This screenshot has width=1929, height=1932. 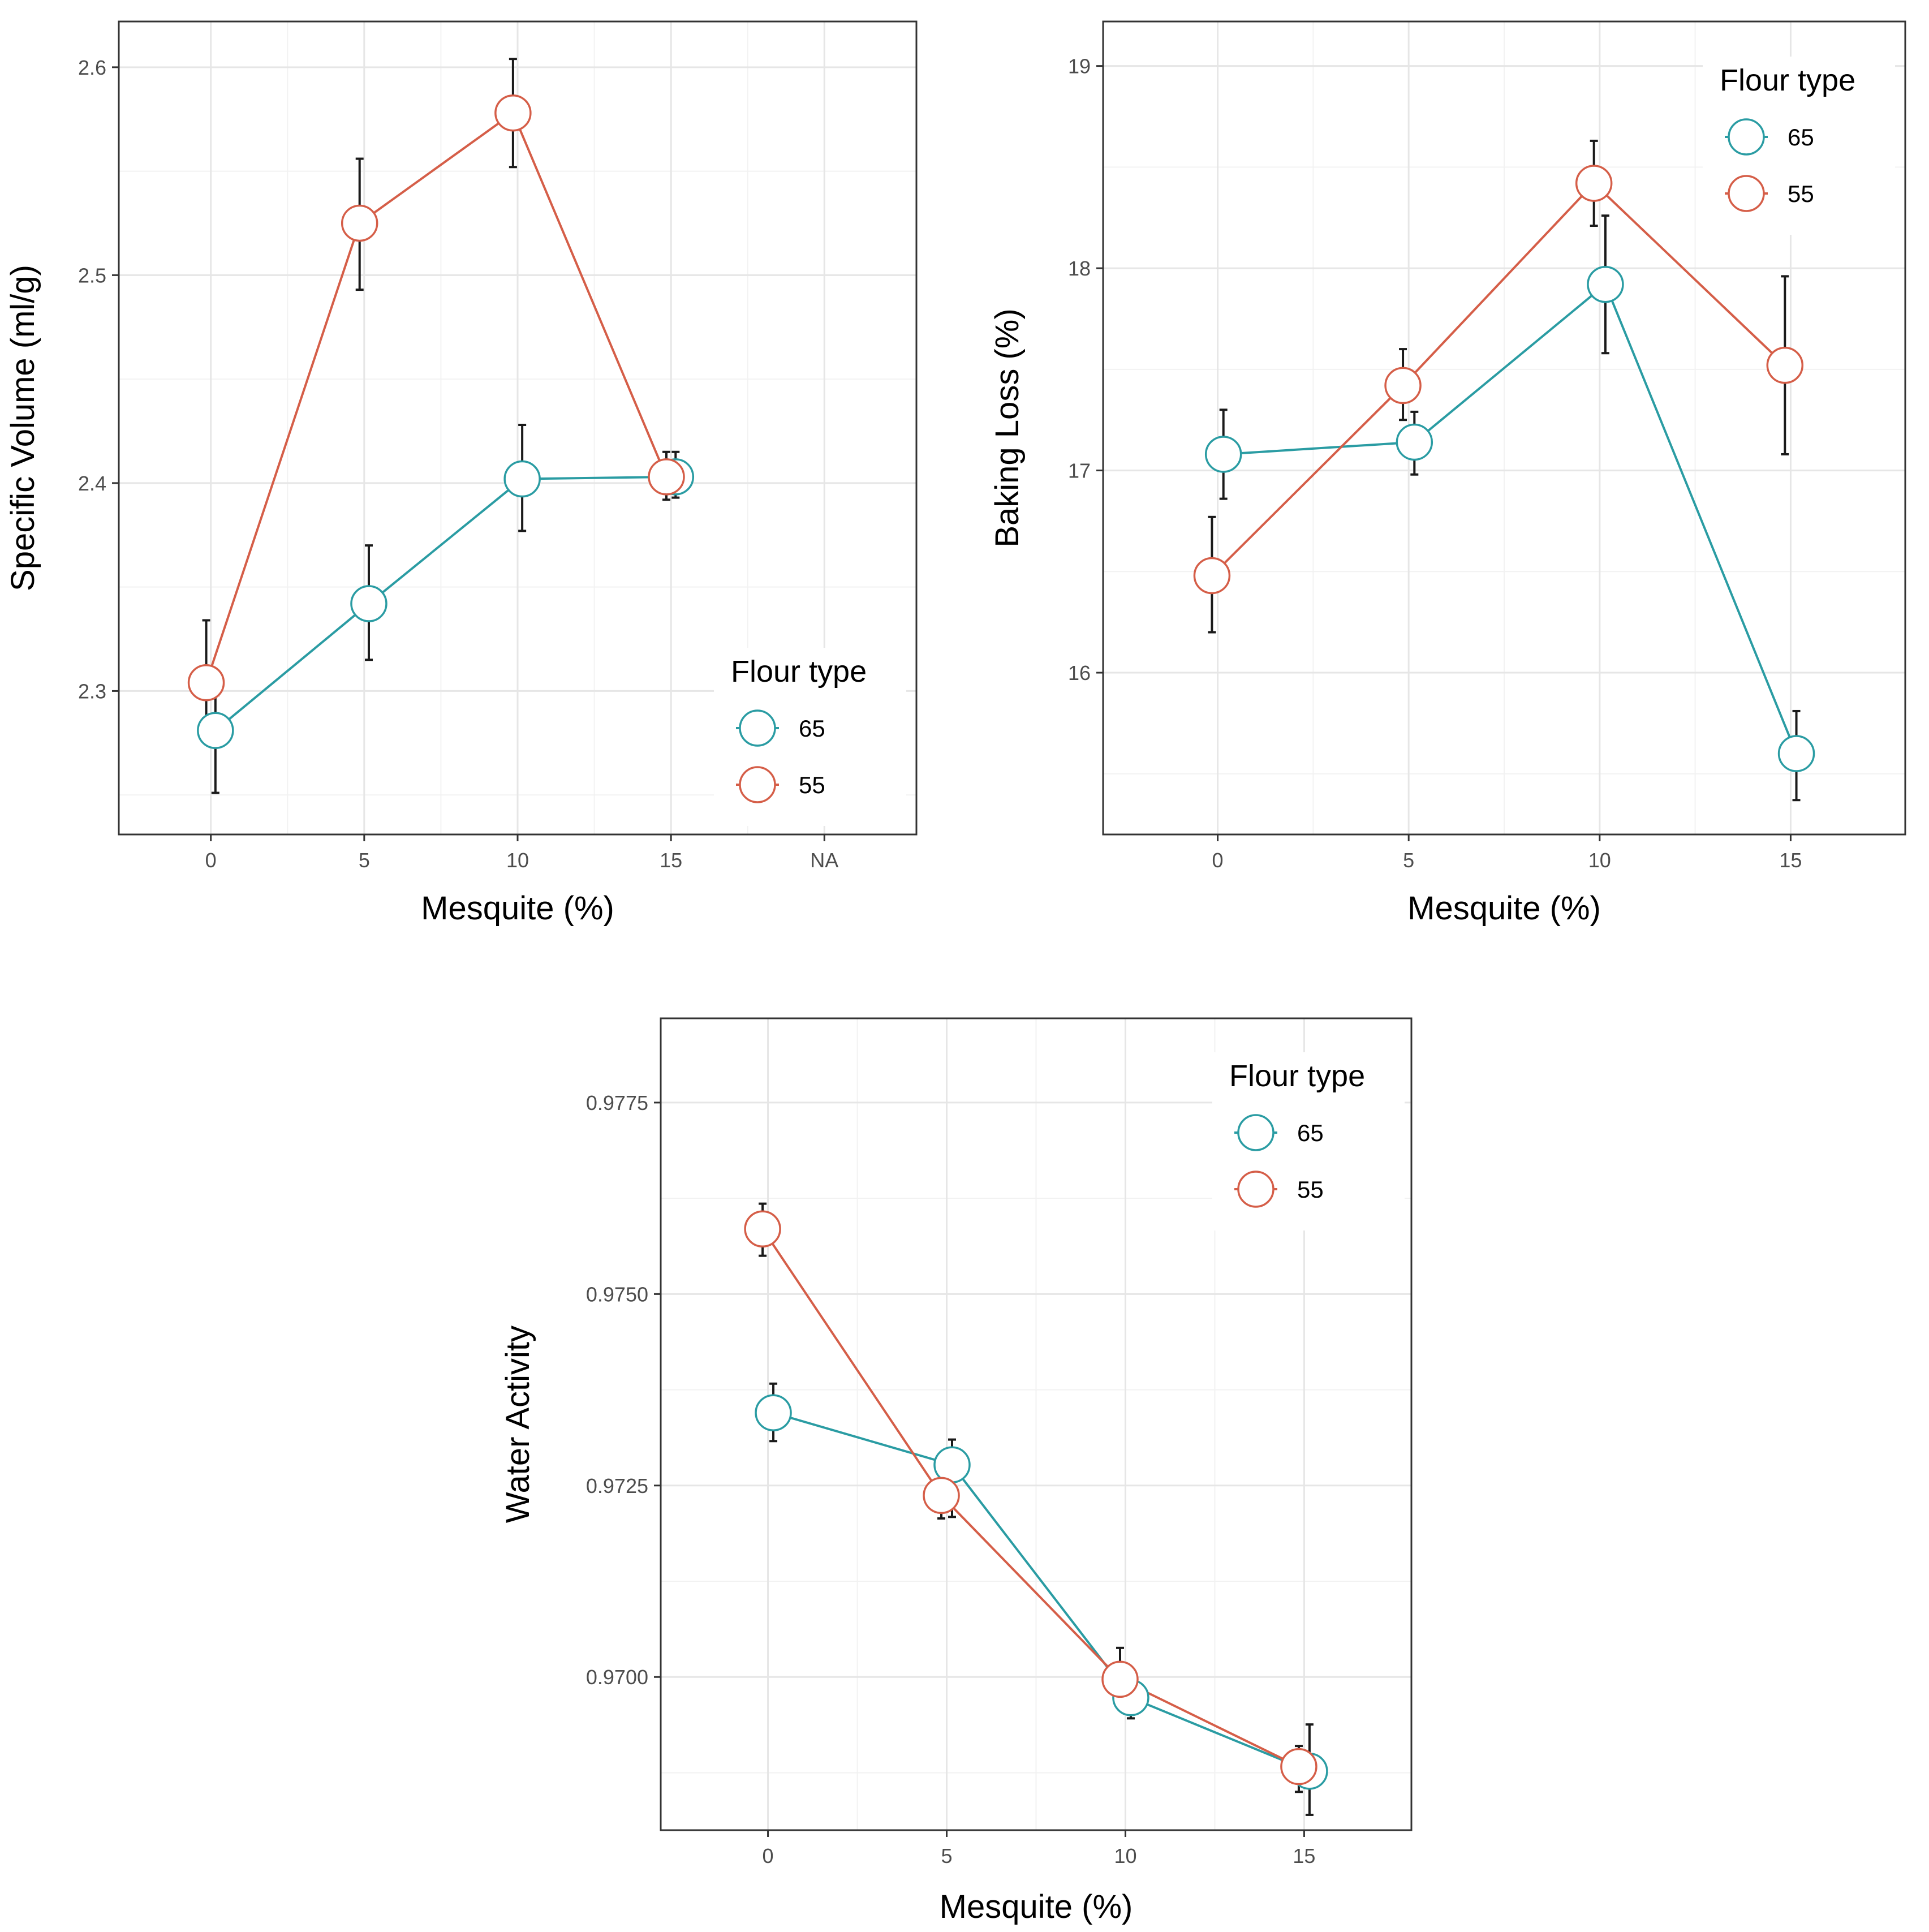 What do you see at coordinates (617, 1678) in the screenshot?
I see `y-tick-label: 0.9700` at bounding box center [617, 1678].